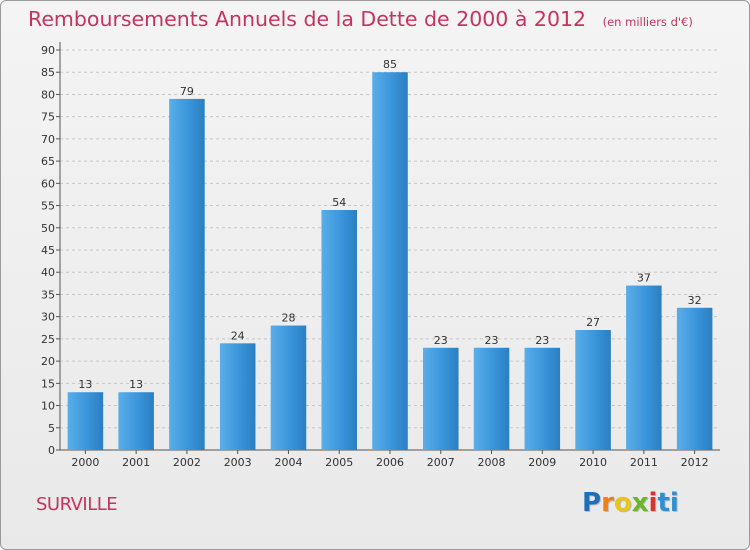 The image size is (750, 550). What do you see at coordinates (48, 383) in the screenshot?
I see `y-tick-label: 15` at bounding box center [48, 383].